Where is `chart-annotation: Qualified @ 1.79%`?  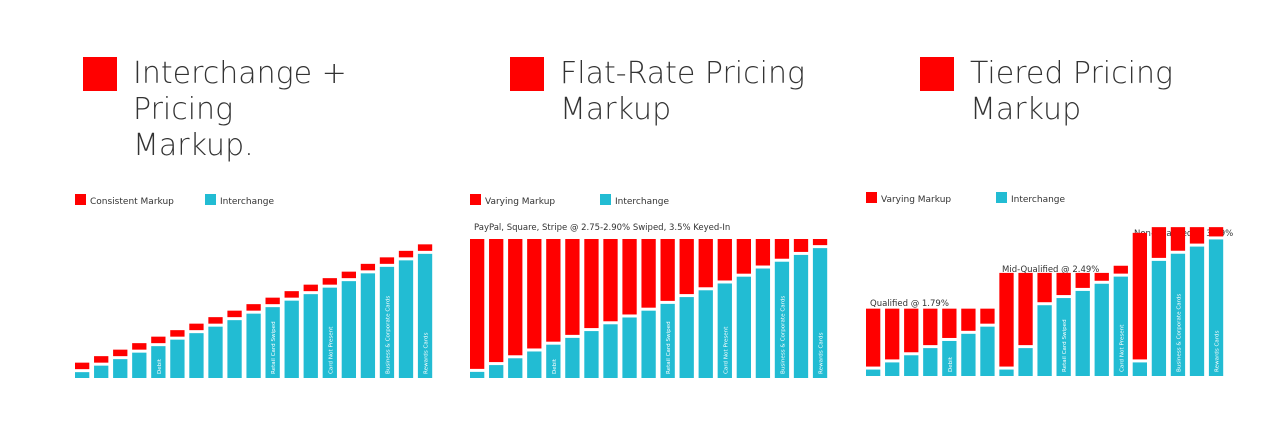
chart-annotation: Qualified @ 1.79% is located at coordinates (909, 304).